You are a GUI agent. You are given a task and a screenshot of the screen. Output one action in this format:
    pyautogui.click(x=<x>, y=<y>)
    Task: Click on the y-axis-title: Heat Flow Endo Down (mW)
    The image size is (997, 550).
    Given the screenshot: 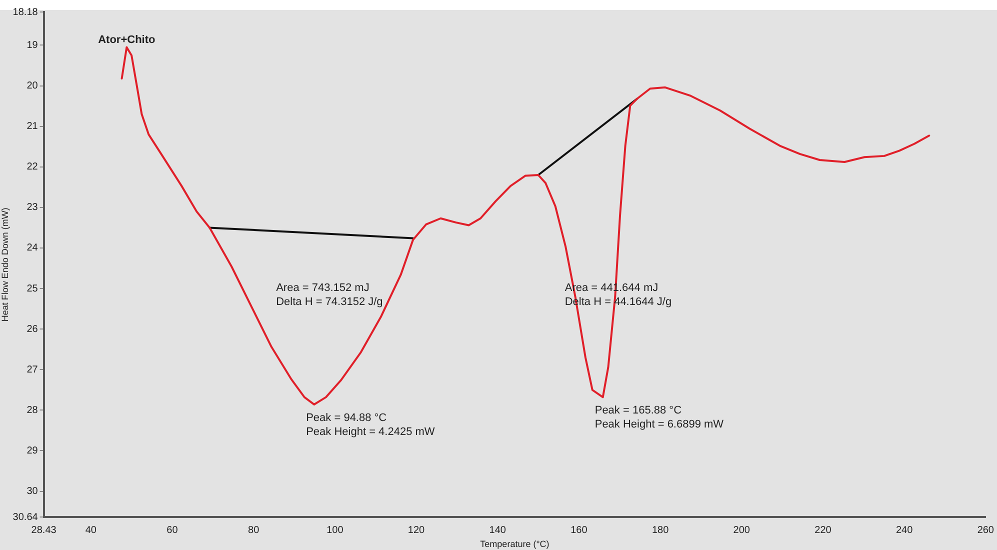 What is the action you would take?
    pyautogui.click(x=5, y=265)
    